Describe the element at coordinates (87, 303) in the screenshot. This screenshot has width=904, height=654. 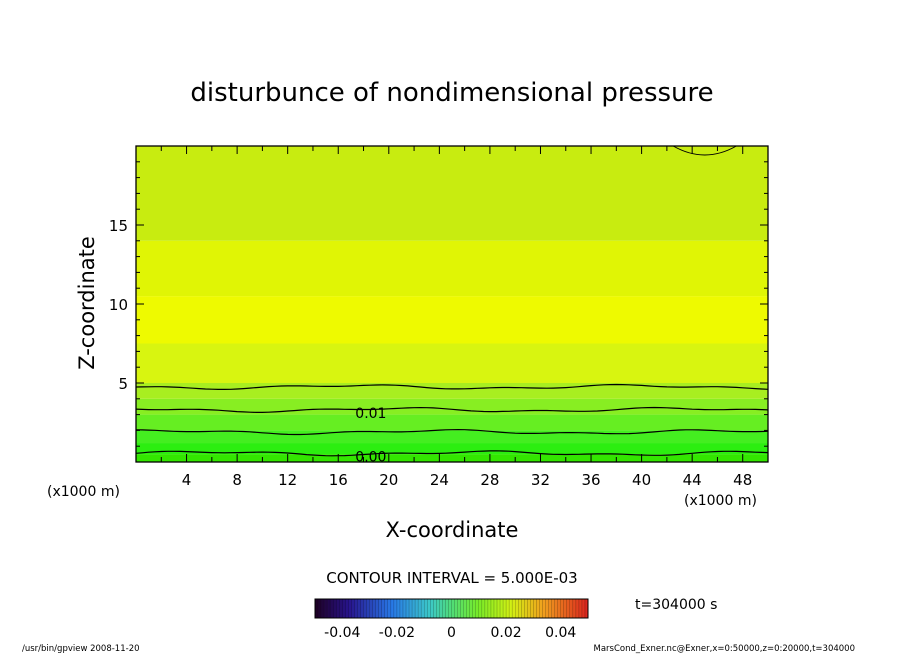
I see `y-axis-title: Z-coordinate` at that location.